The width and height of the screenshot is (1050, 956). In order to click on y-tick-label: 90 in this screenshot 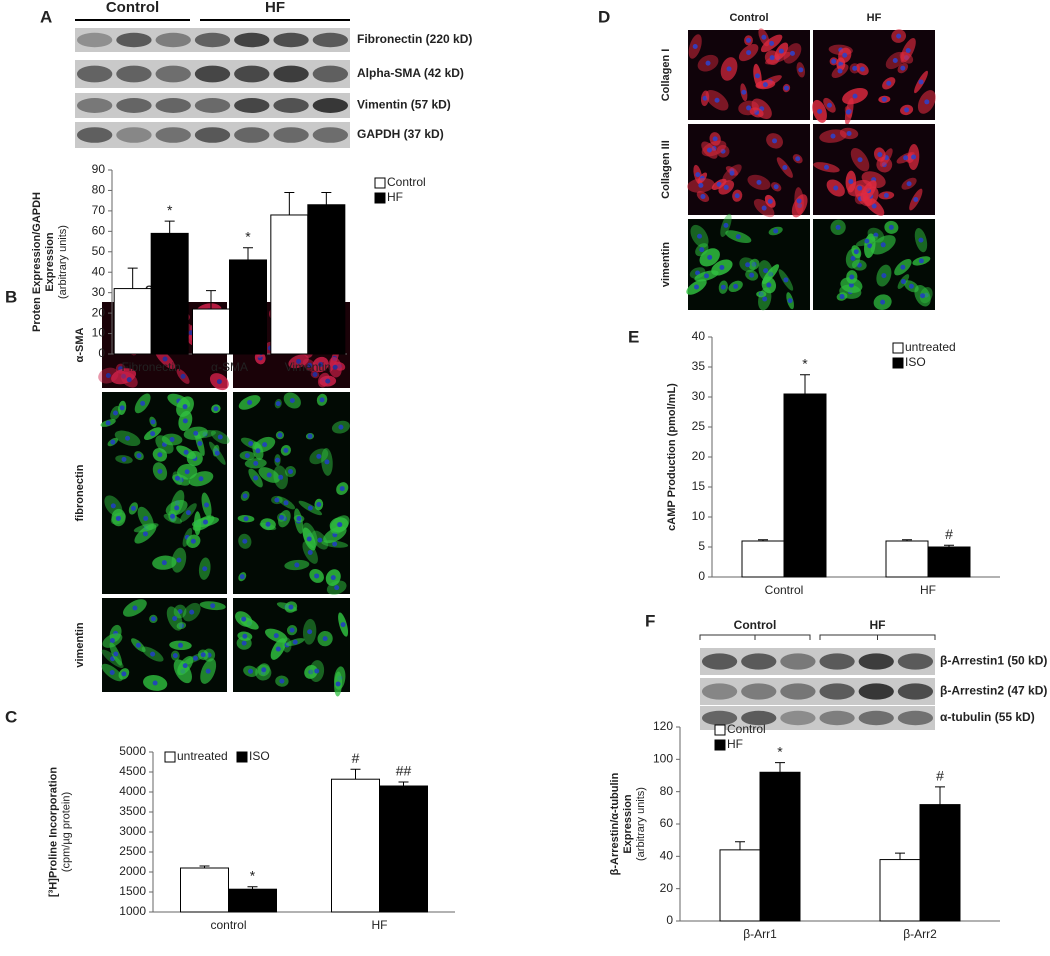, I will do `click(99, 169)`.